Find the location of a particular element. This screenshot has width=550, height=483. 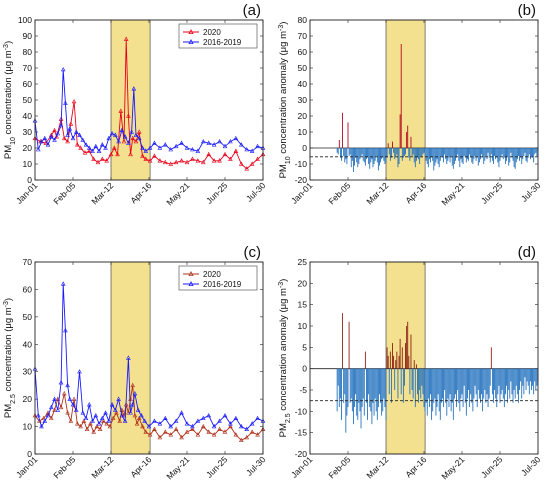

axes-frame is located at coordinates (424, 100).